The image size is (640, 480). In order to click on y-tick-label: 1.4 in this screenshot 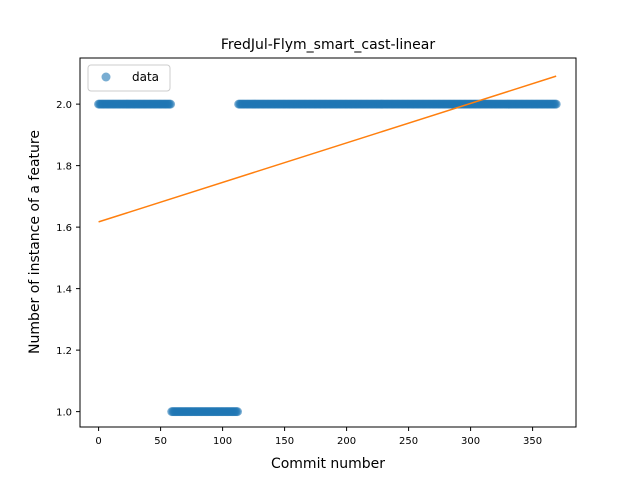, I will do `click(64, 290)`.